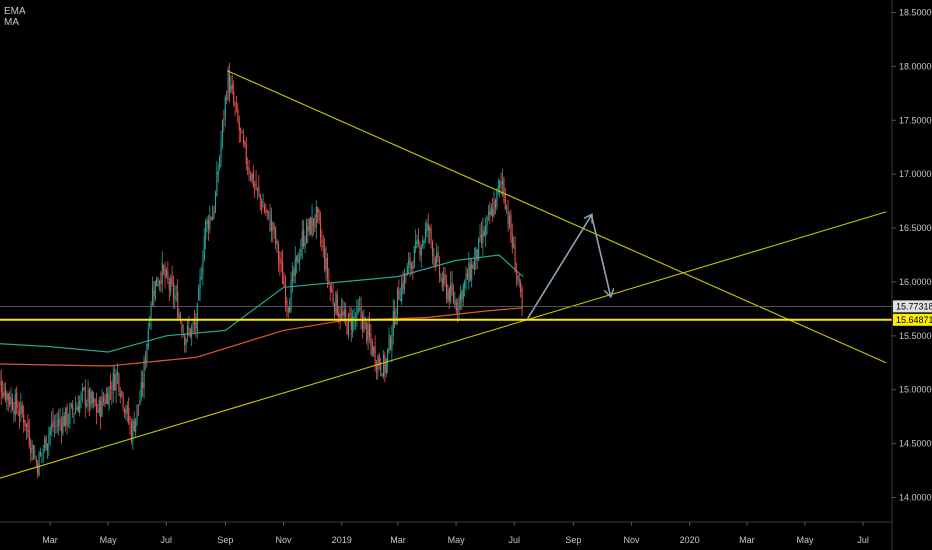 This screenshot has width=932, height=550. I want to click on y-tick-label: 18.50000, so click(915, 13).